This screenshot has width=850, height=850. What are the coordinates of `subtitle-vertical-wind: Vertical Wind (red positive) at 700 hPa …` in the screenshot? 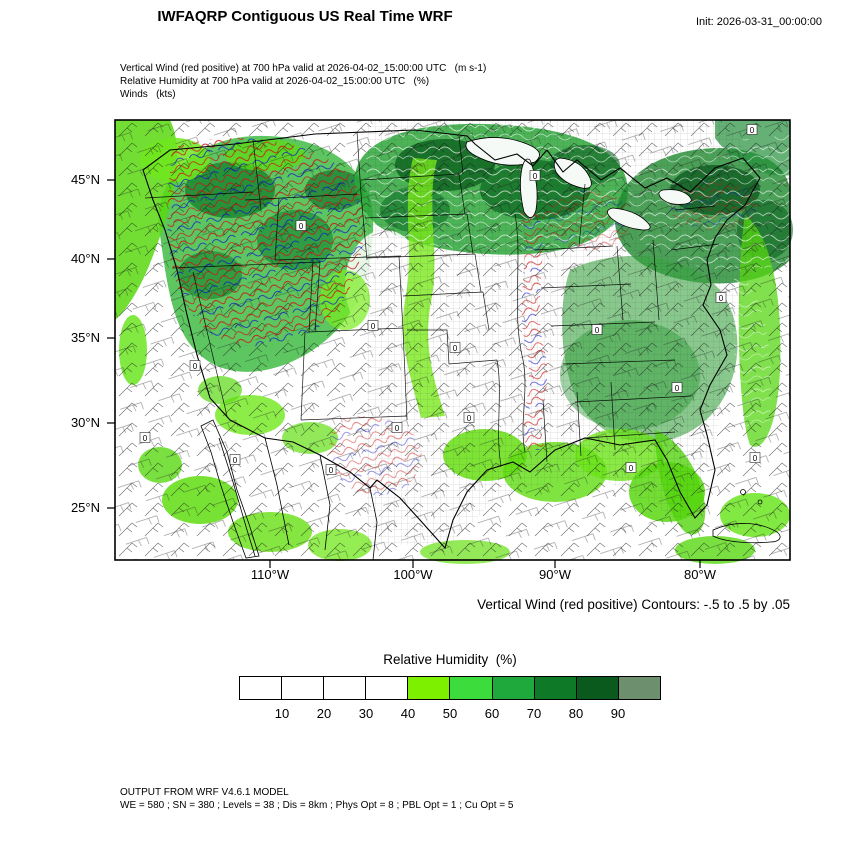 It's located at (303, 68).